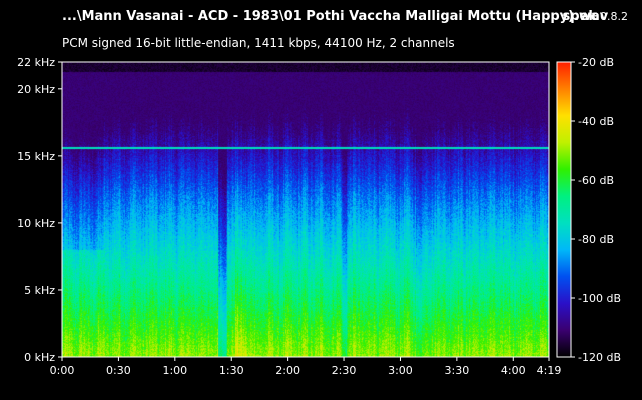 The width and height of the screenshot is (642, 400). What do you see at coordinates (596, 121) in the screenshot?
I see `colorbar-tick-label: -40 dB` at bounding box center [596, 121].